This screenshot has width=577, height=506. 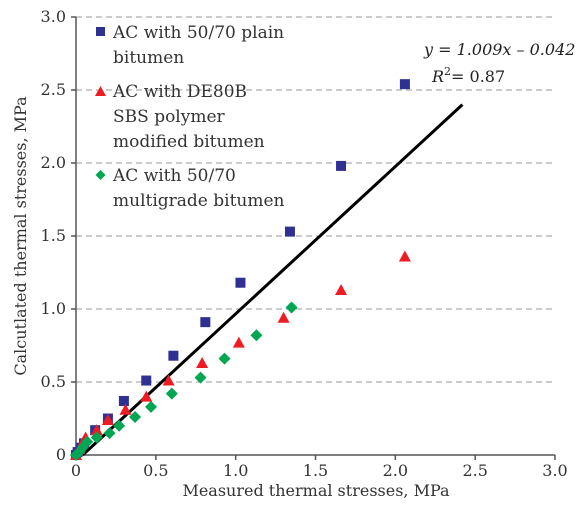 I want to click on y-tick-label: 0.5, so click(x=53, y=381).